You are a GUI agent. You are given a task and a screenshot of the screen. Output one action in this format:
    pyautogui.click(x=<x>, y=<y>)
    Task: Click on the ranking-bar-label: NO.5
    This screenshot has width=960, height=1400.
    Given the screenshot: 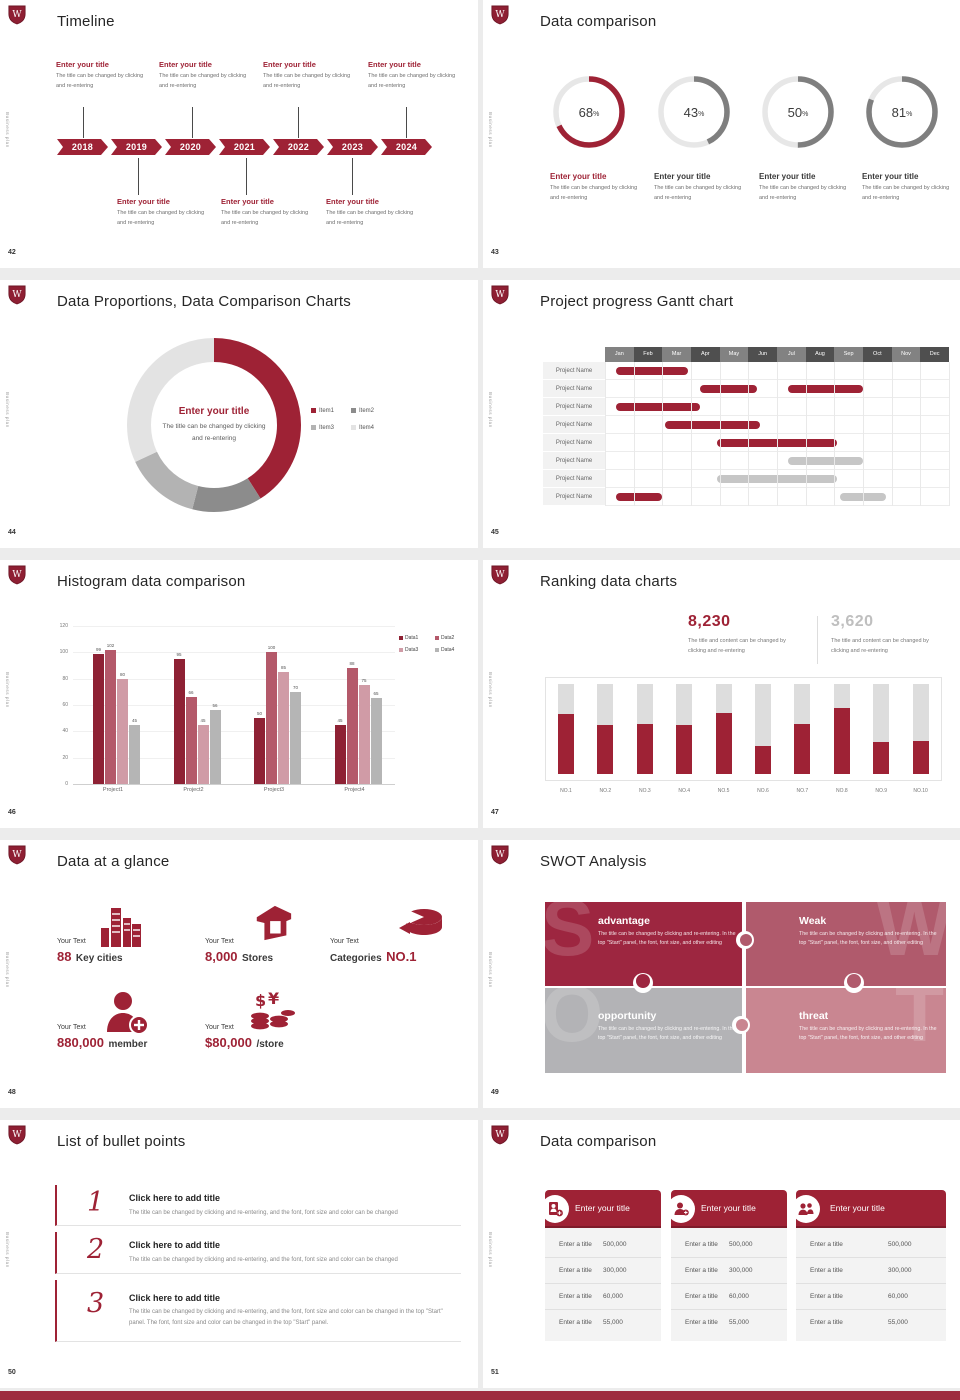 What is the action you would take?
    pyautogui.click(x=723, y=791)
    